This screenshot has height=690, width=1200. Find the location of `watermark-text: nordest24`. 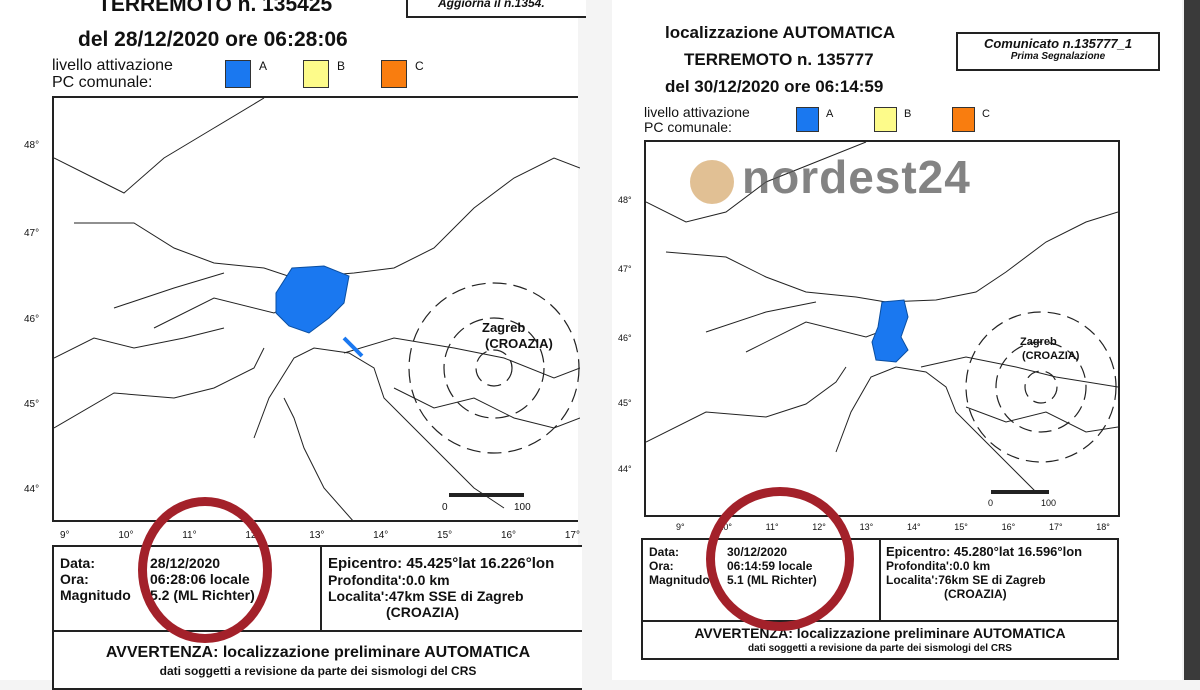

watermark-text: nordest24 is located at coordinates (856, 177).